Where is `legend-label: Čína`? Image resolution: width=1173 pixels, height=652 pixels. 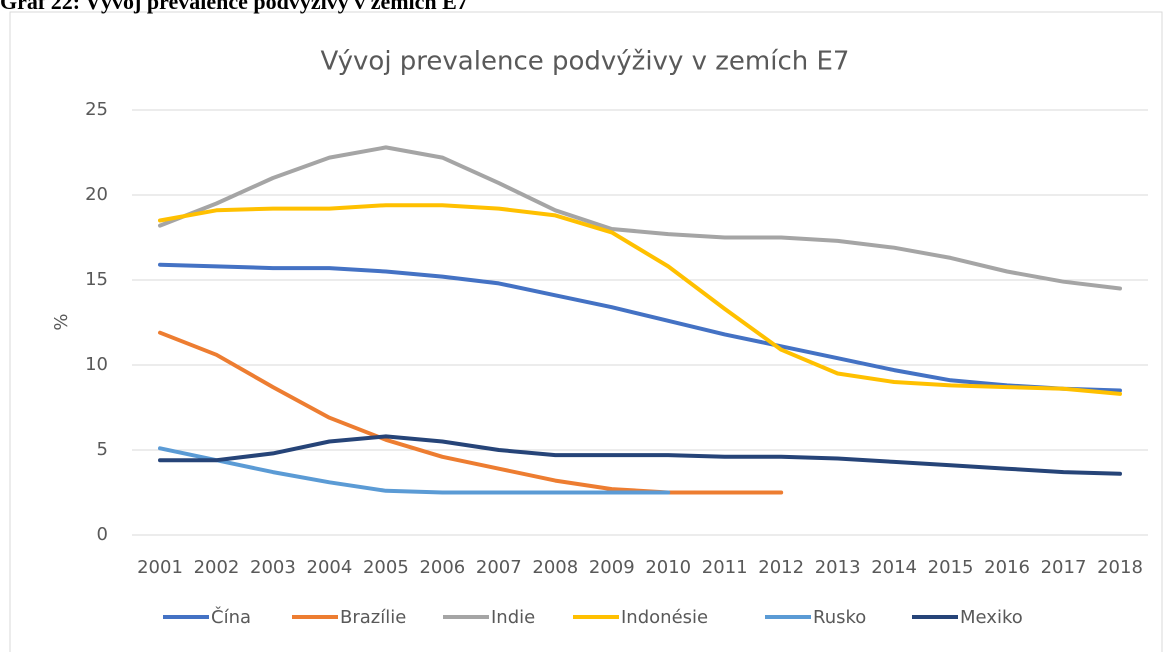 legend-label: Čína is located at coordinates (231, 617).